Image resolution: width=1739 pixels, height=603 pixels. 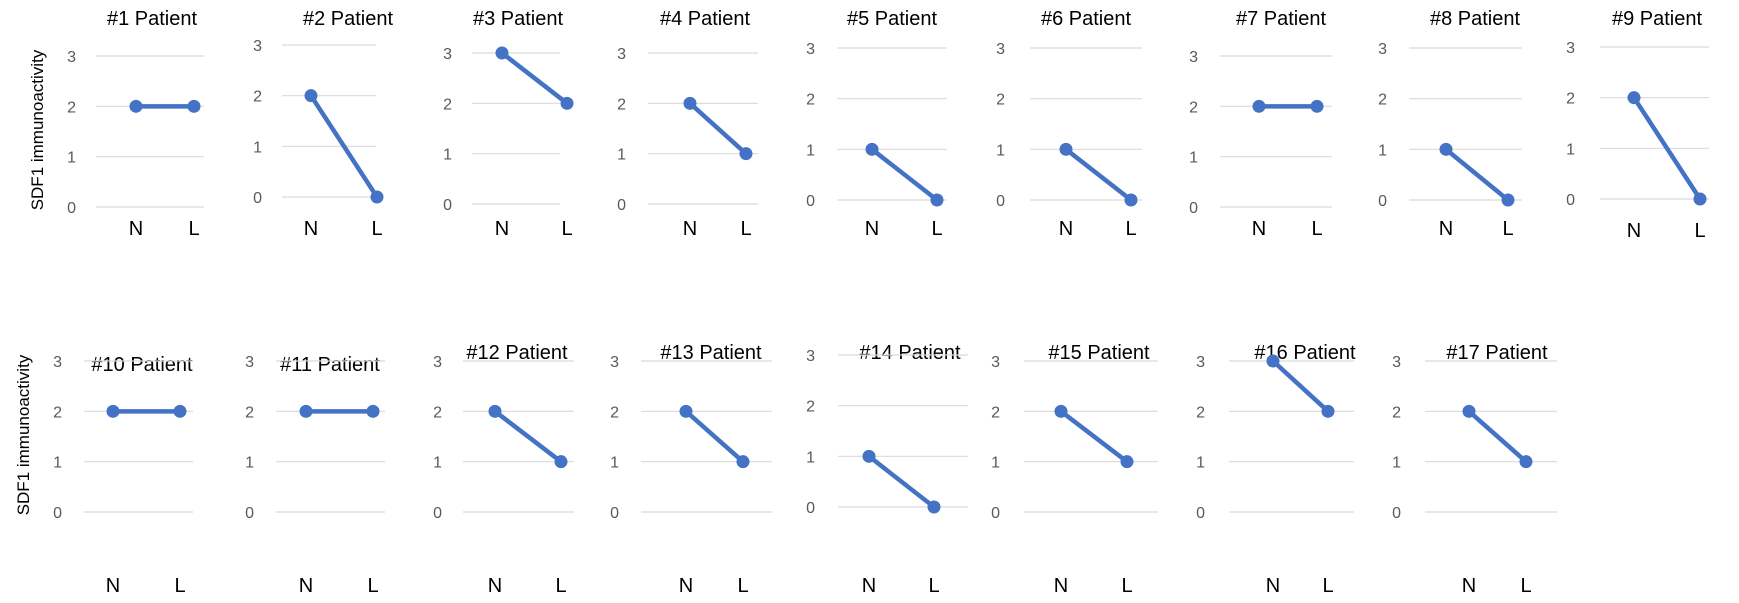 What do you see at coordinates (142, 365) in the screenshot?
I see `panel-title: #10 Patient` at bounding box center [142, 365].